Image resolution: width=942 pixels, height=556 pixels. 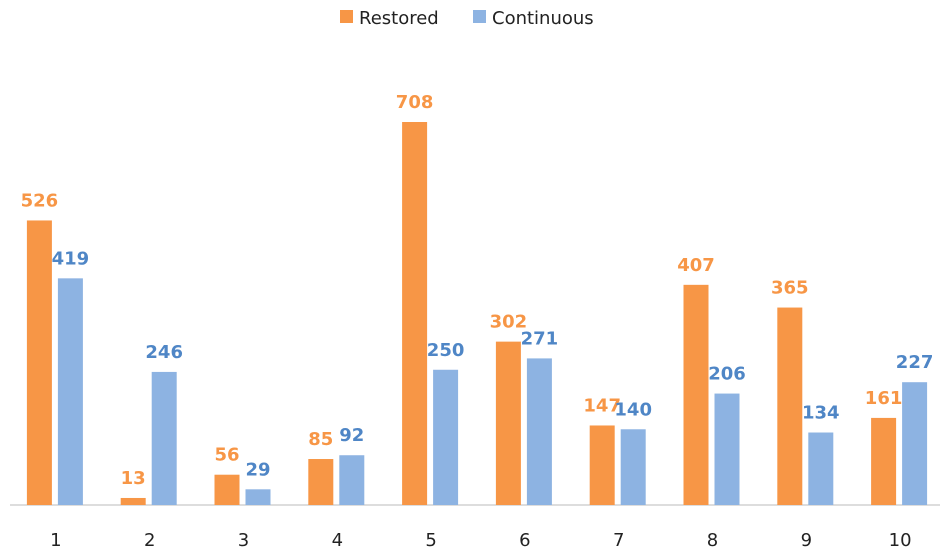 I want to click on value-label: 29, so click(x=257, y=469).